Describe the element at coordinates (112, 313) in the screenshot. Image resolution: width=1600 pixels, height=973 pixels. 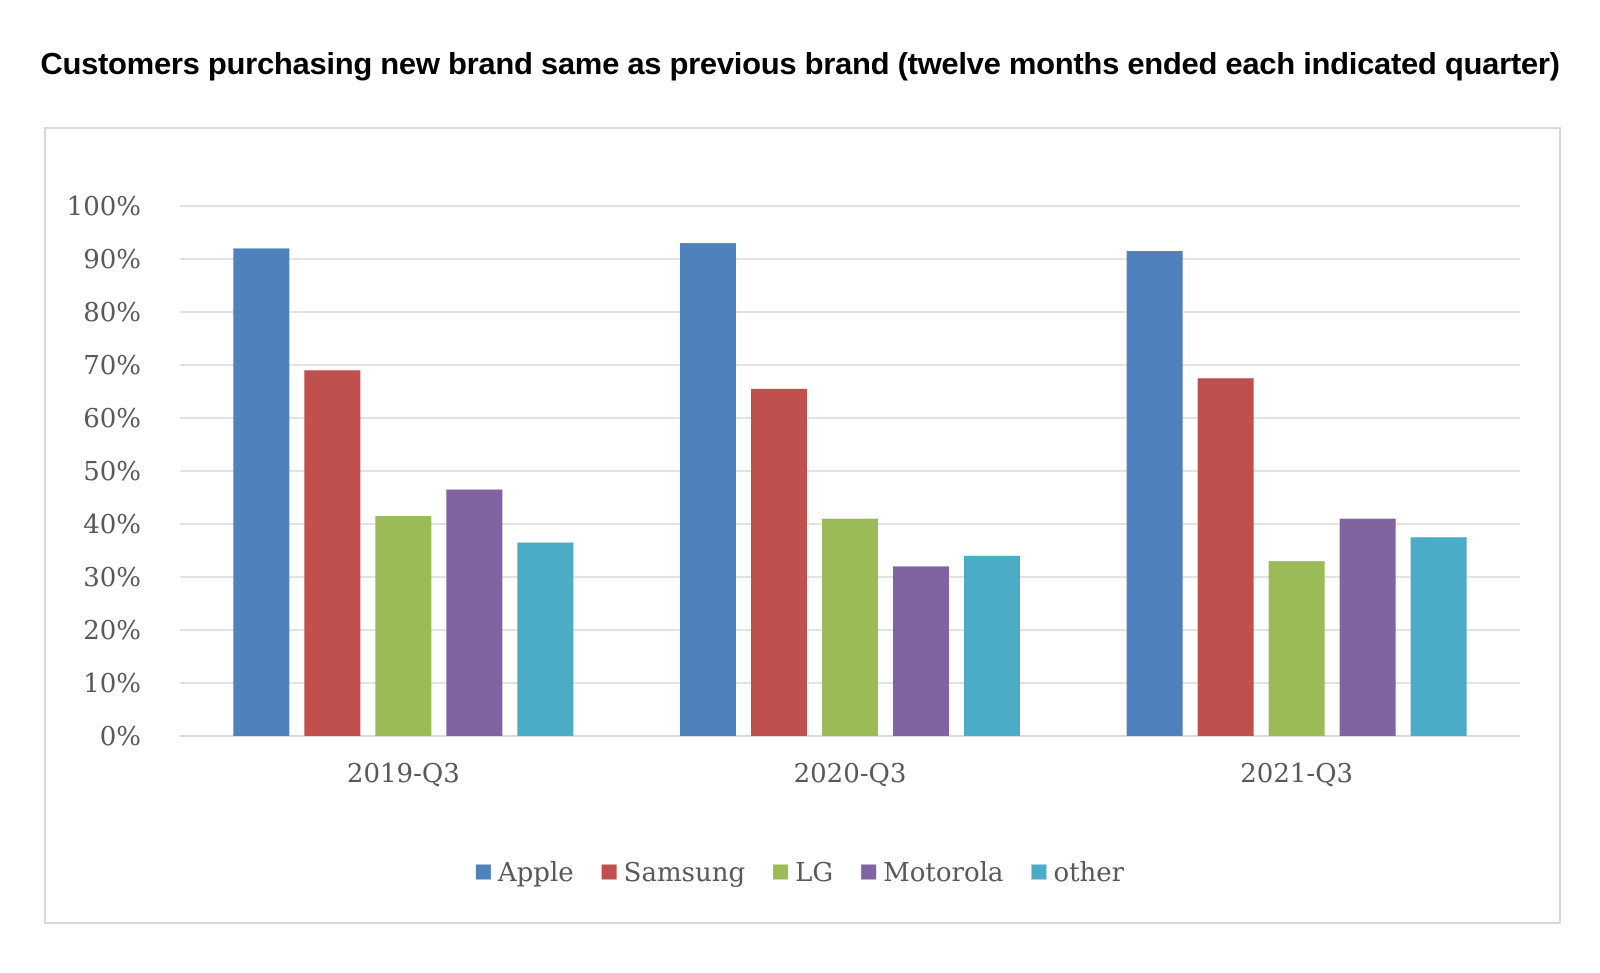
I see `y-tick-label: 80%` at that location.